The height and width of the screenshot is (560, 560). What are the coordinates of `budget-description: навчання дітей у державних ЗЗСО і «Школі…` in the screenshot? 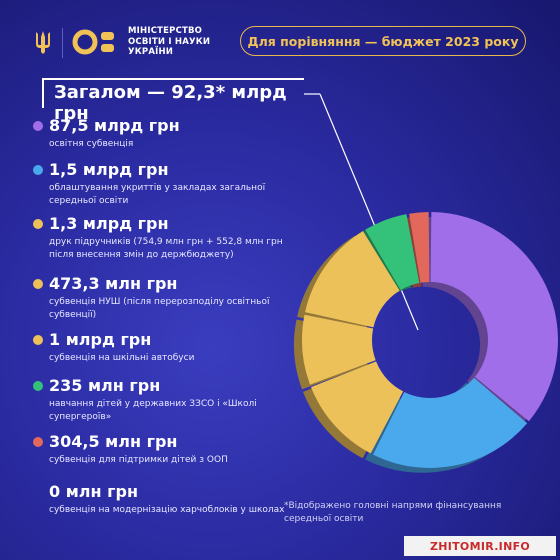 It's located at (153, 410).